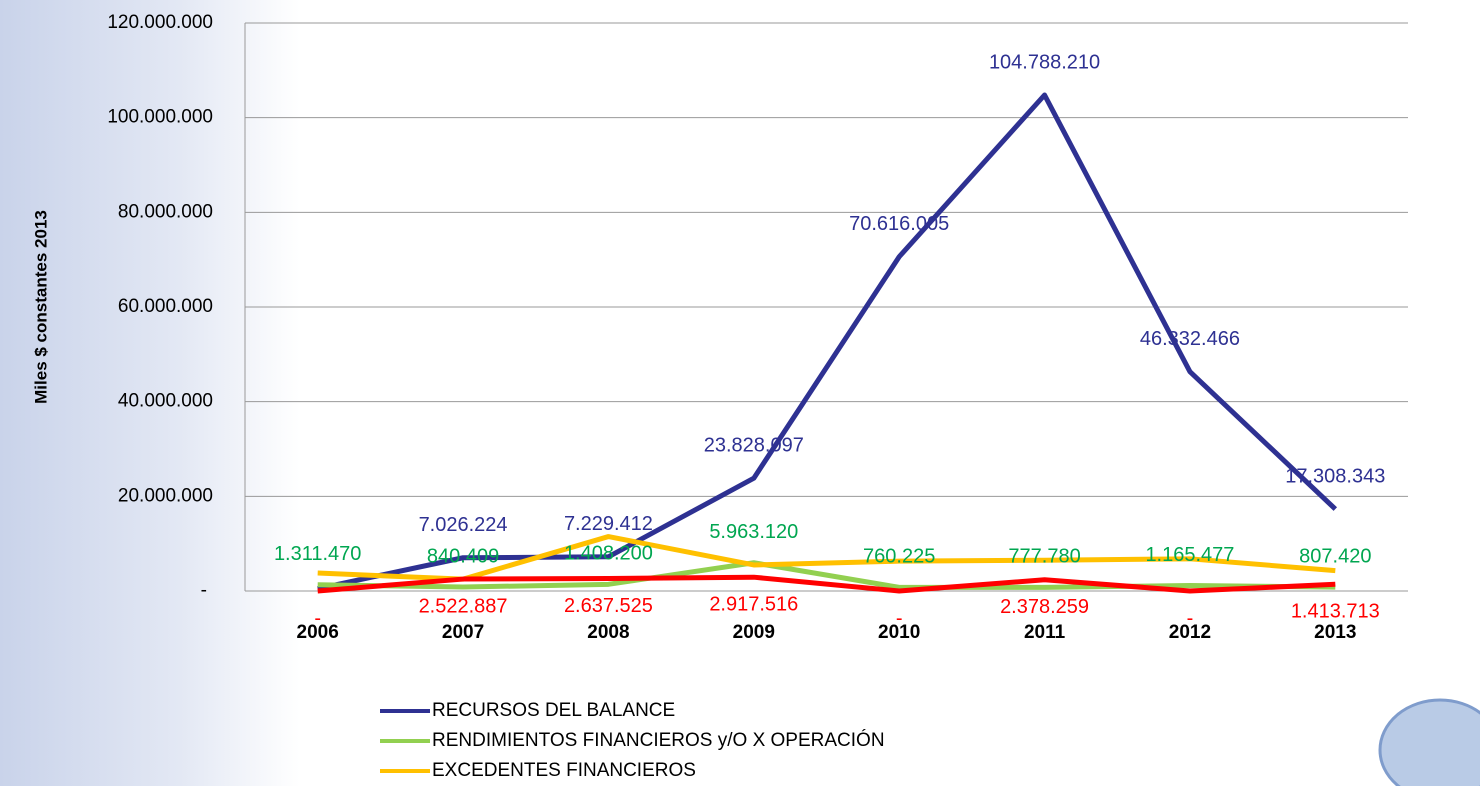 The width and height of the screenshot is (1480, 786). I want to click on x-tick-label: 2009, so click(754, 632).